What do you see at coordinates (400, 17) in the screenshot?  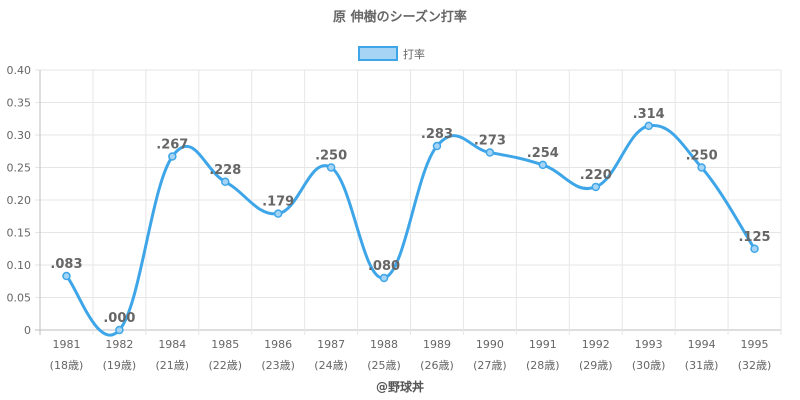 I see `chart-title: 原 伸樹のシーズン打率` at bounding box center [400, 17].